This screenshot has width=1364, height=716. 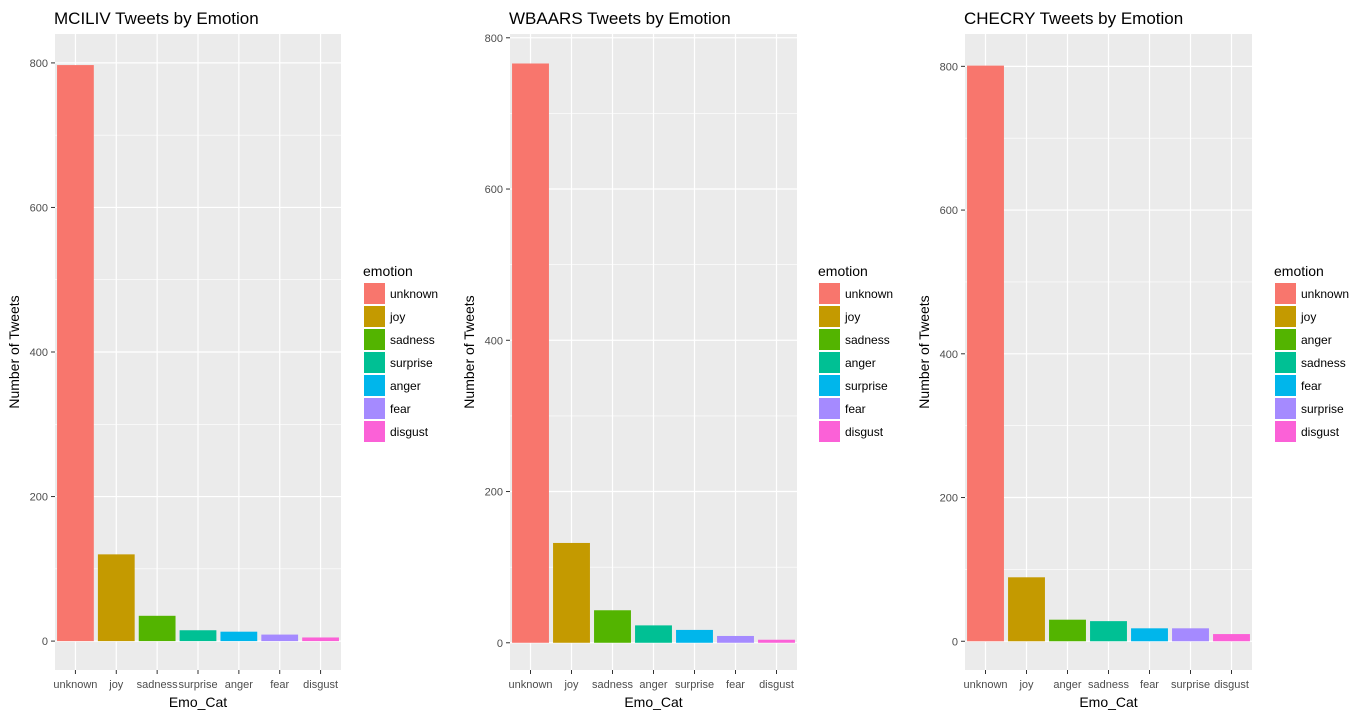 What do you see at coordinates (469, 351) in the screenshot?
I see `y-axis-label: Number of Tweets` at bounding box center [469, 351].